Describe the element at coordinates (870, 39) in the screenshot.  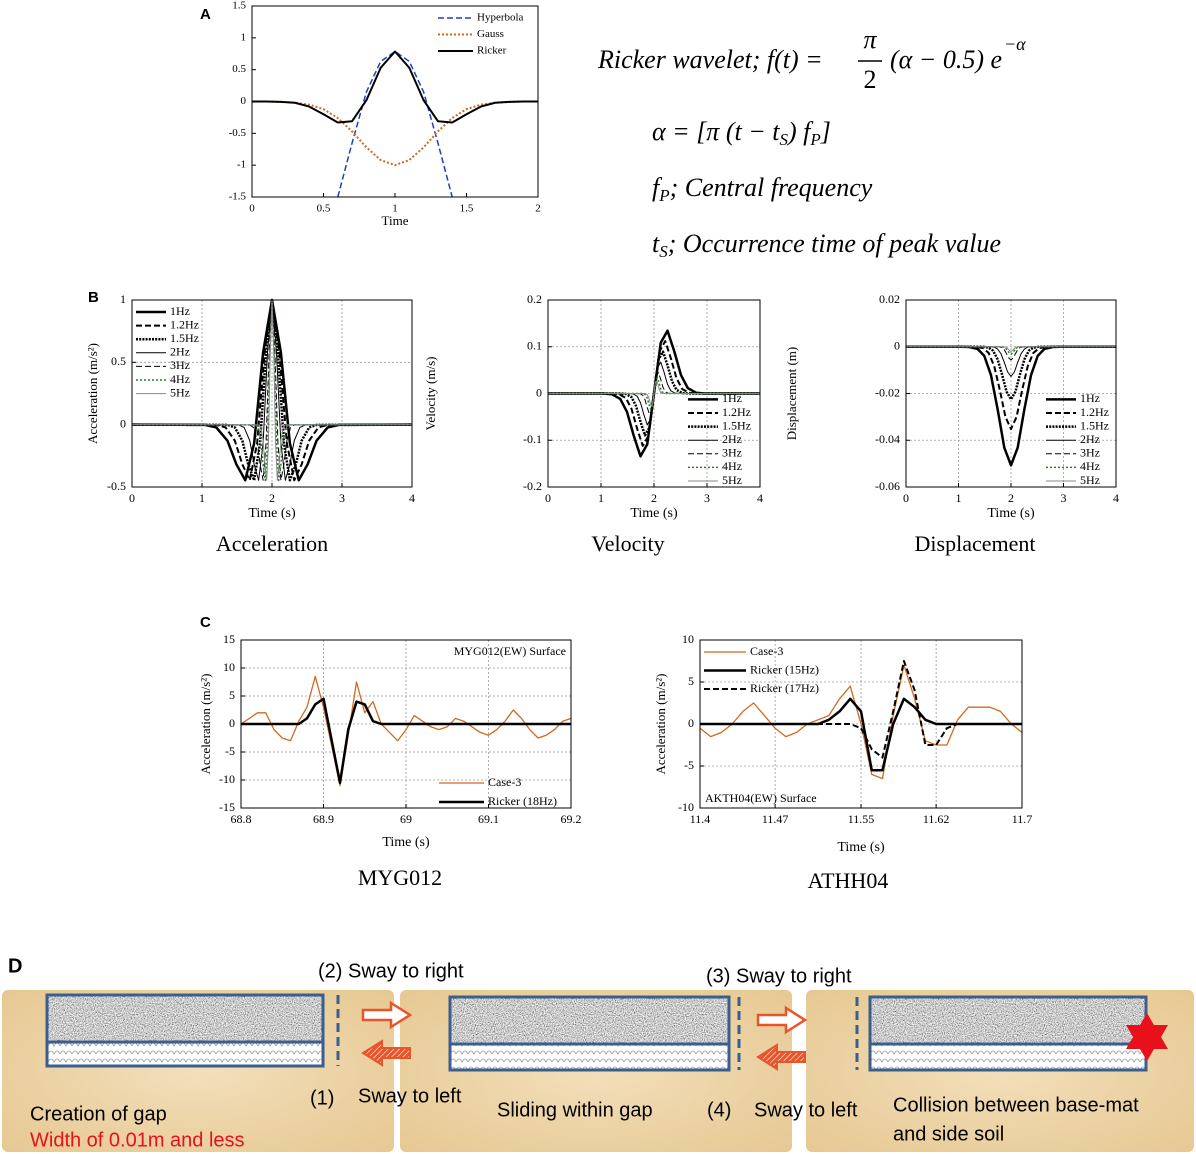
I see `equation: π` at that location.